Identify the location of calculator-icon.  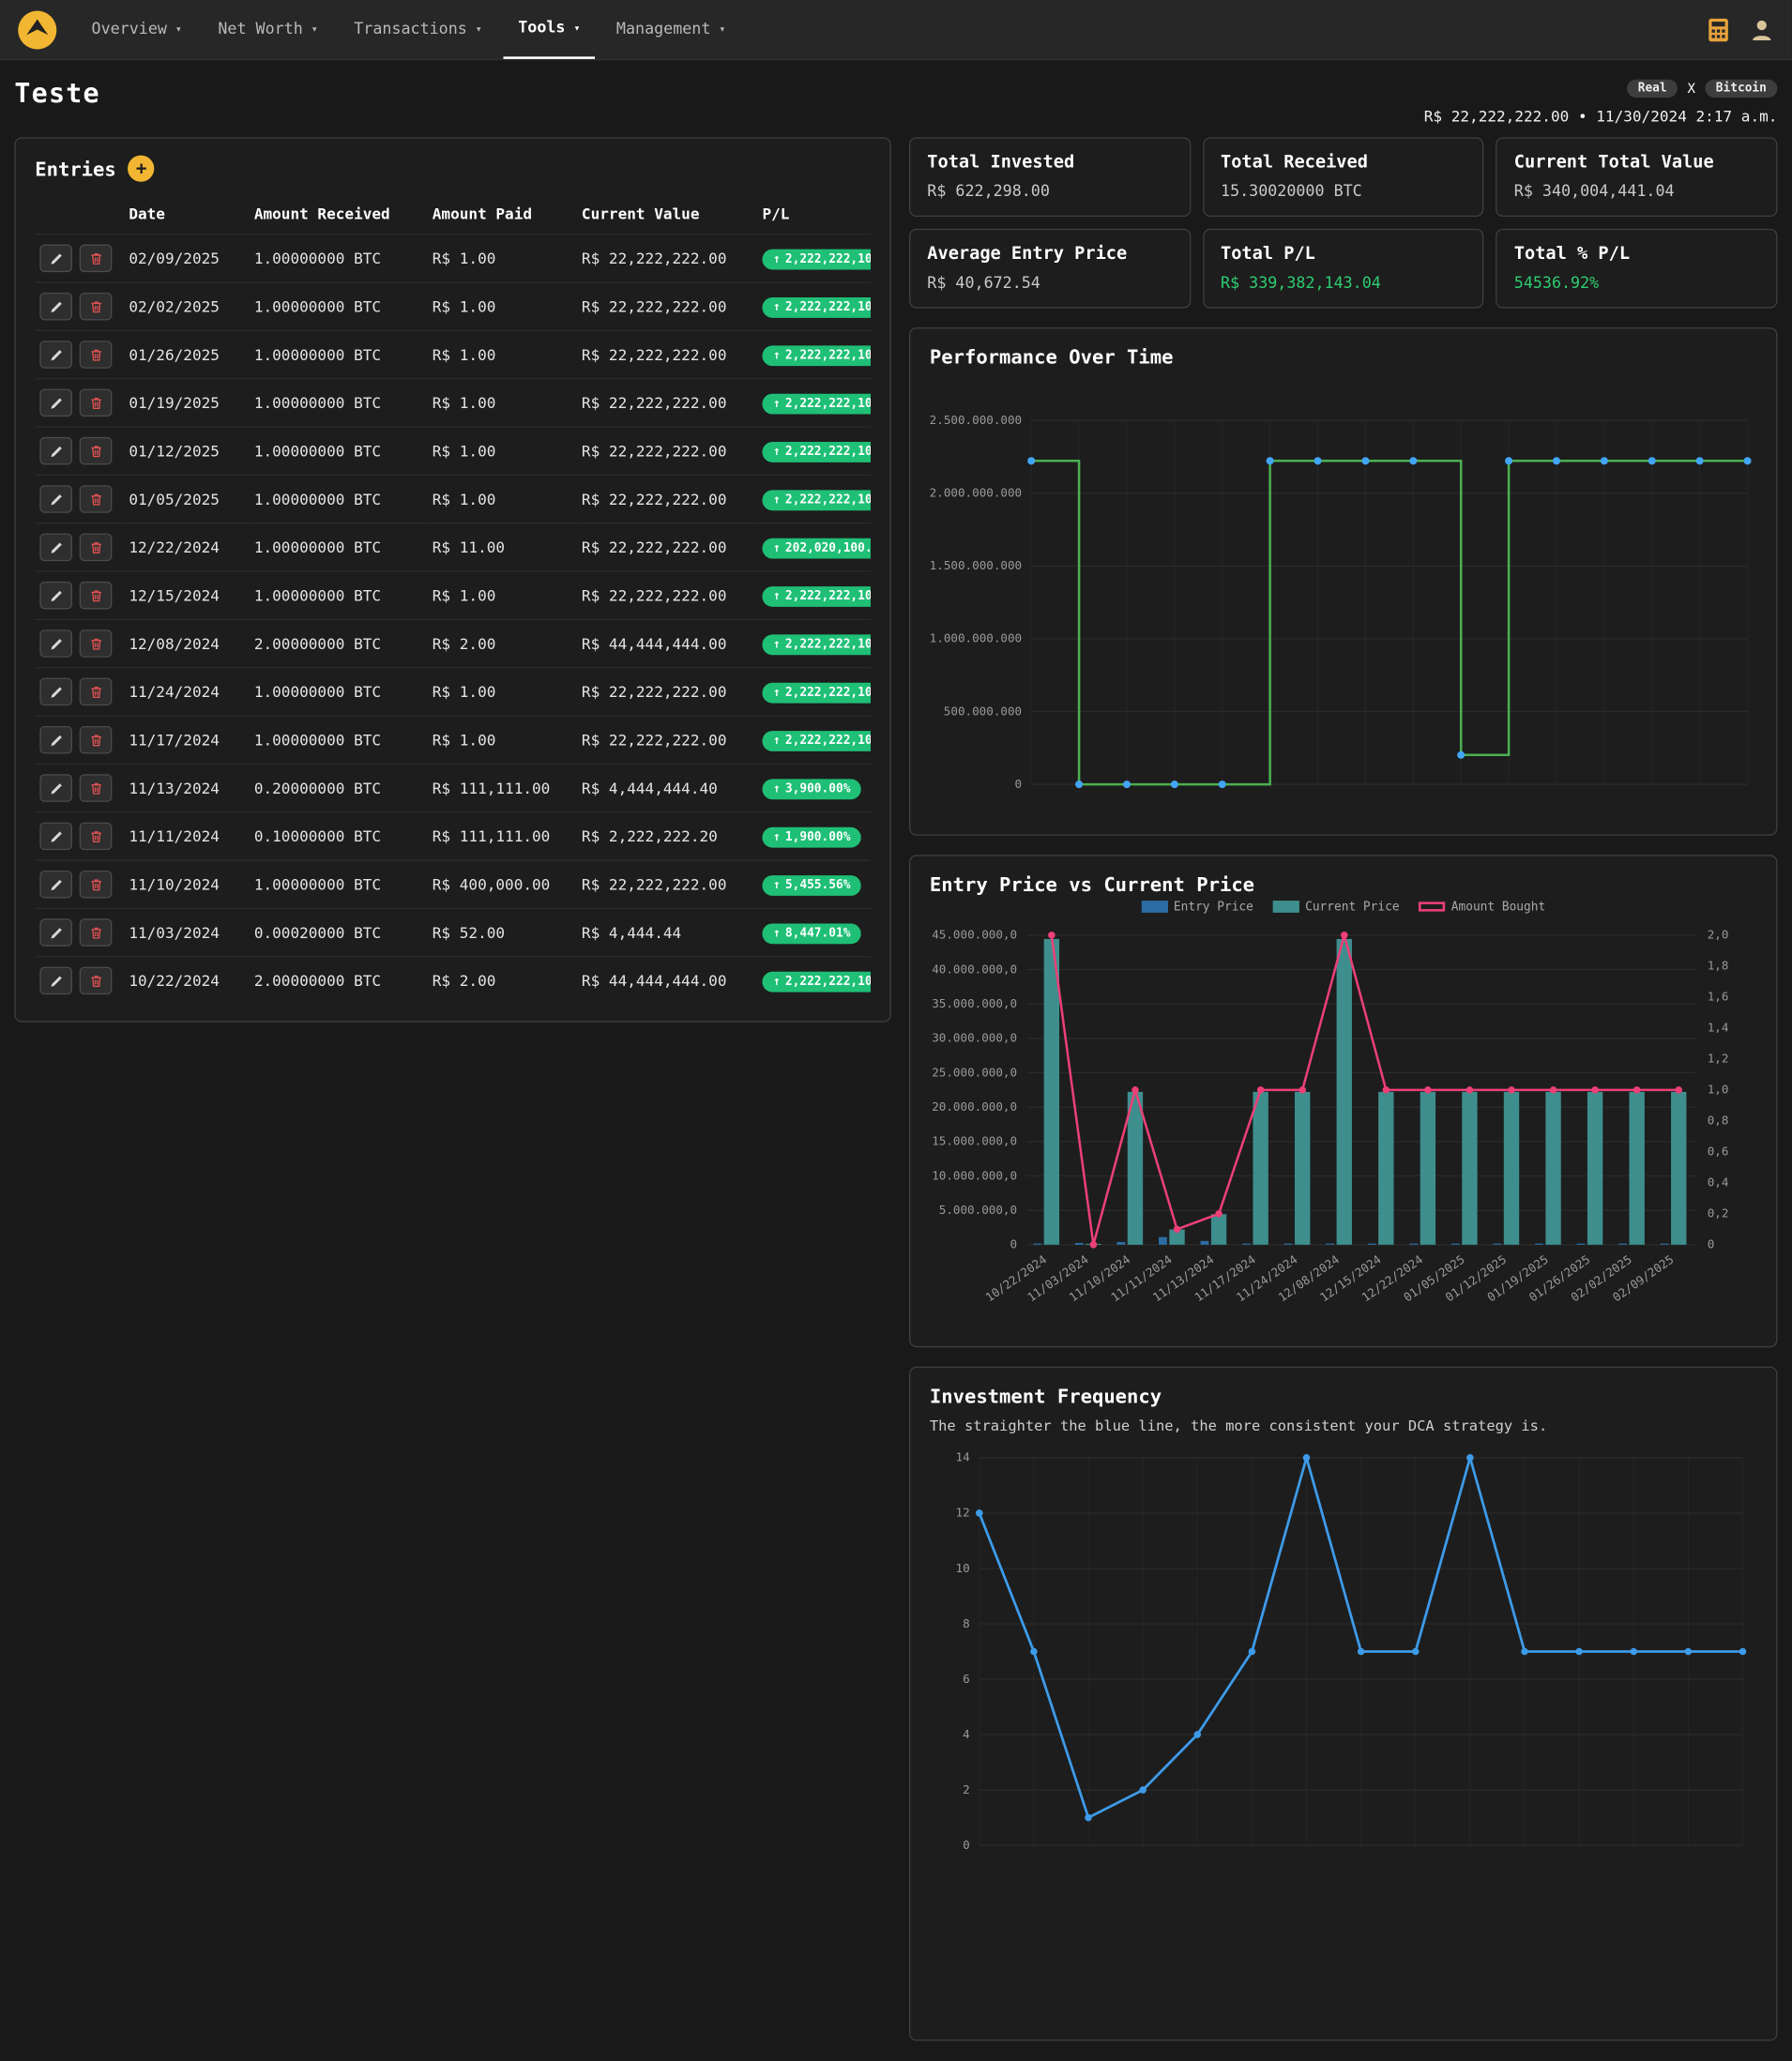
(1718, 29).